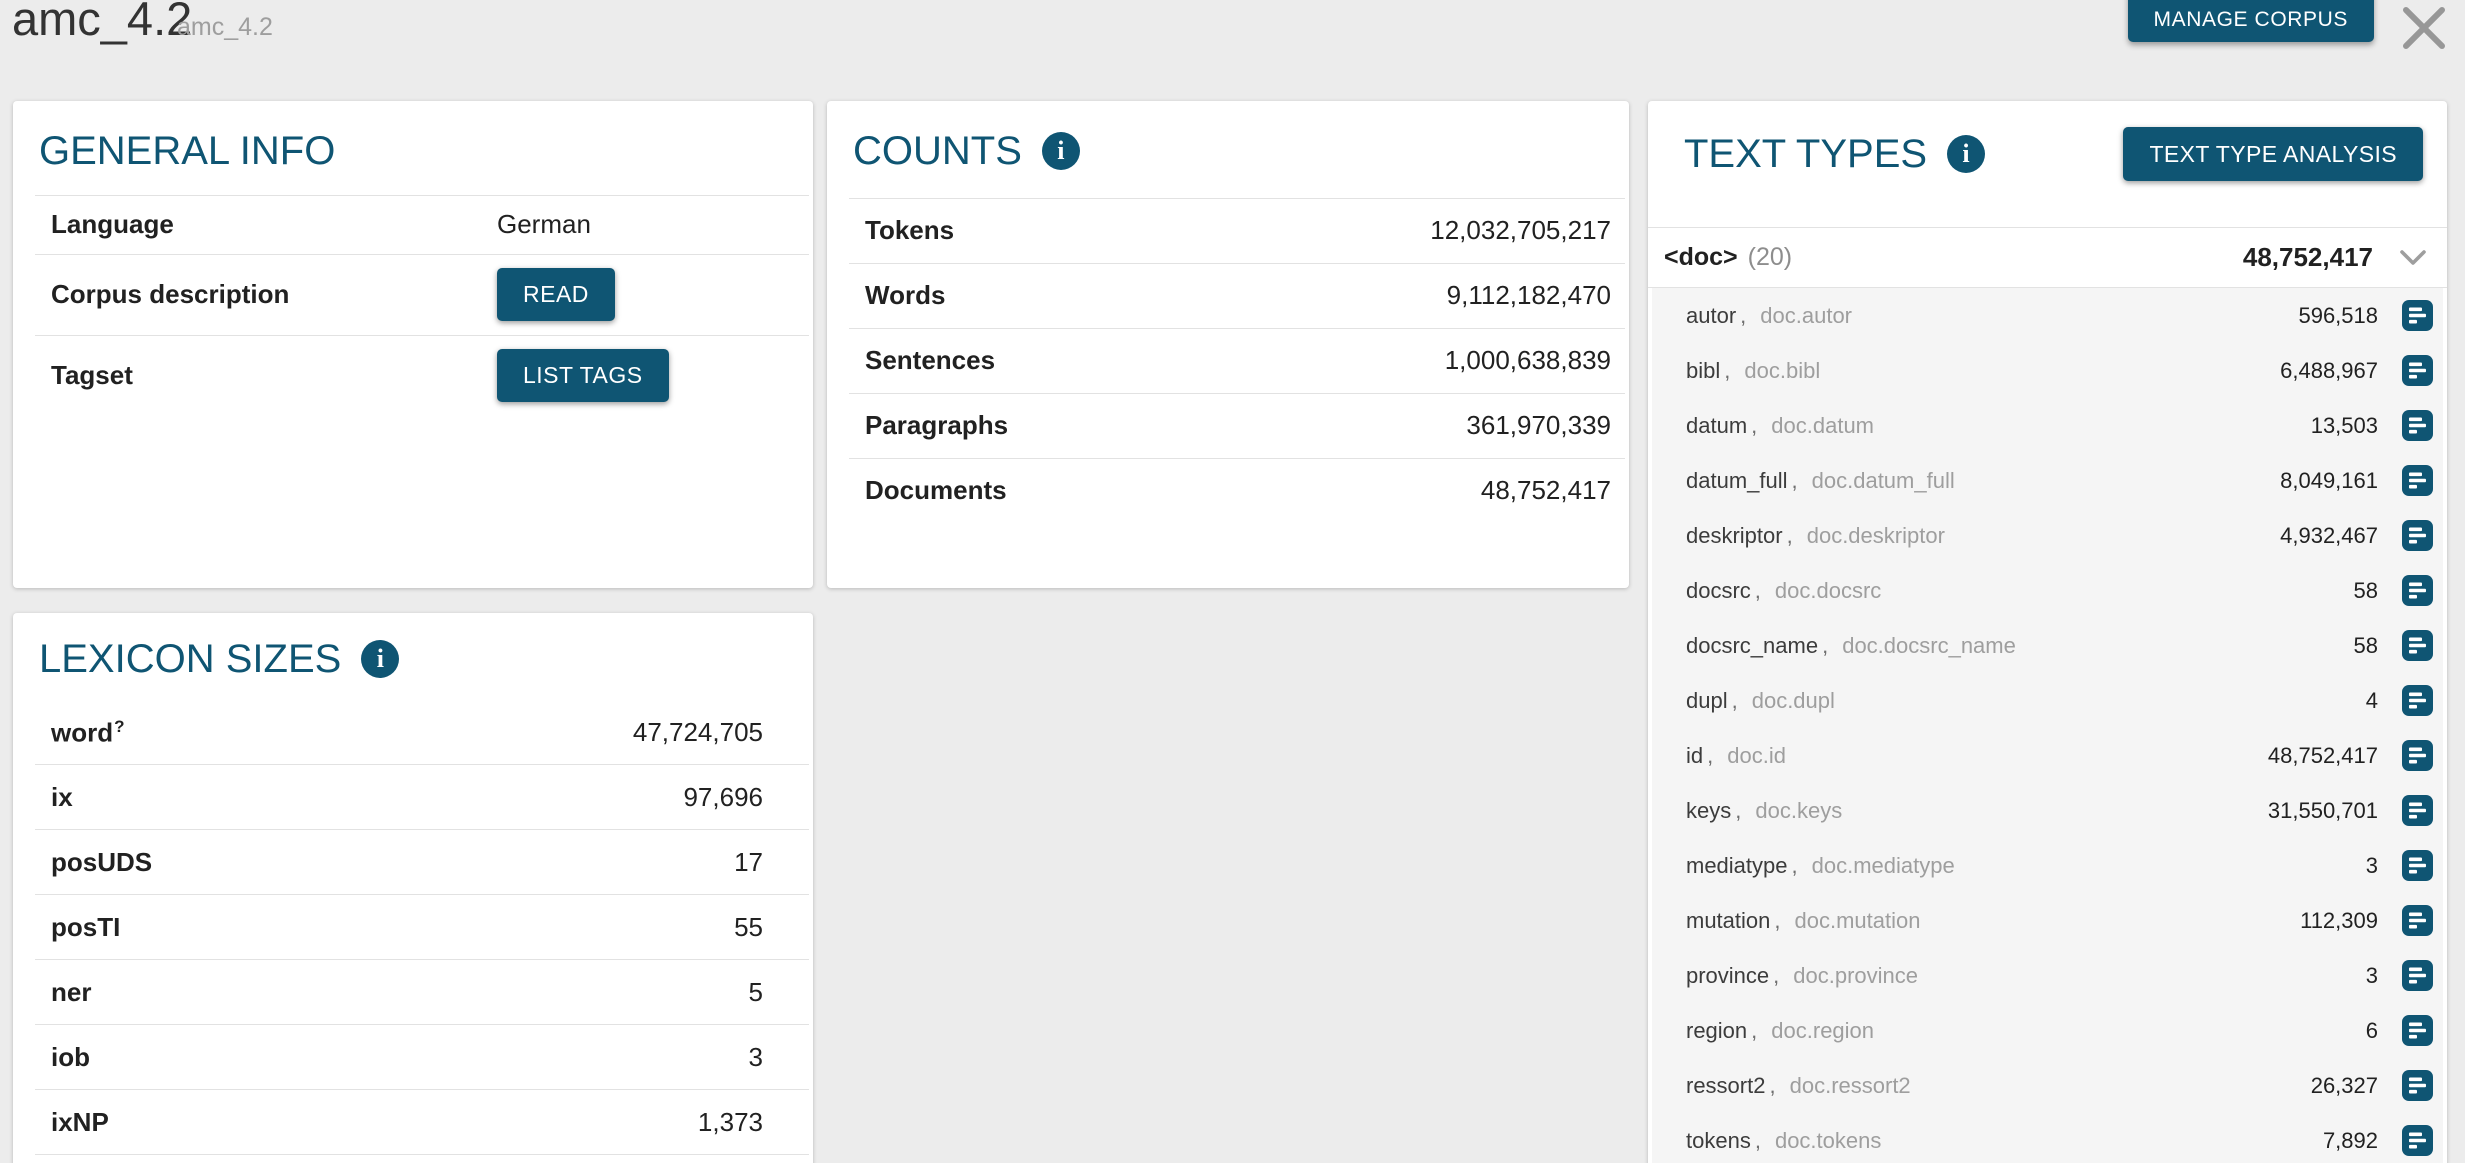 Image resolution: width=2465 pixels, height=1163 pixels. I want to click on attribute-value: 58, so click(2365, 645).